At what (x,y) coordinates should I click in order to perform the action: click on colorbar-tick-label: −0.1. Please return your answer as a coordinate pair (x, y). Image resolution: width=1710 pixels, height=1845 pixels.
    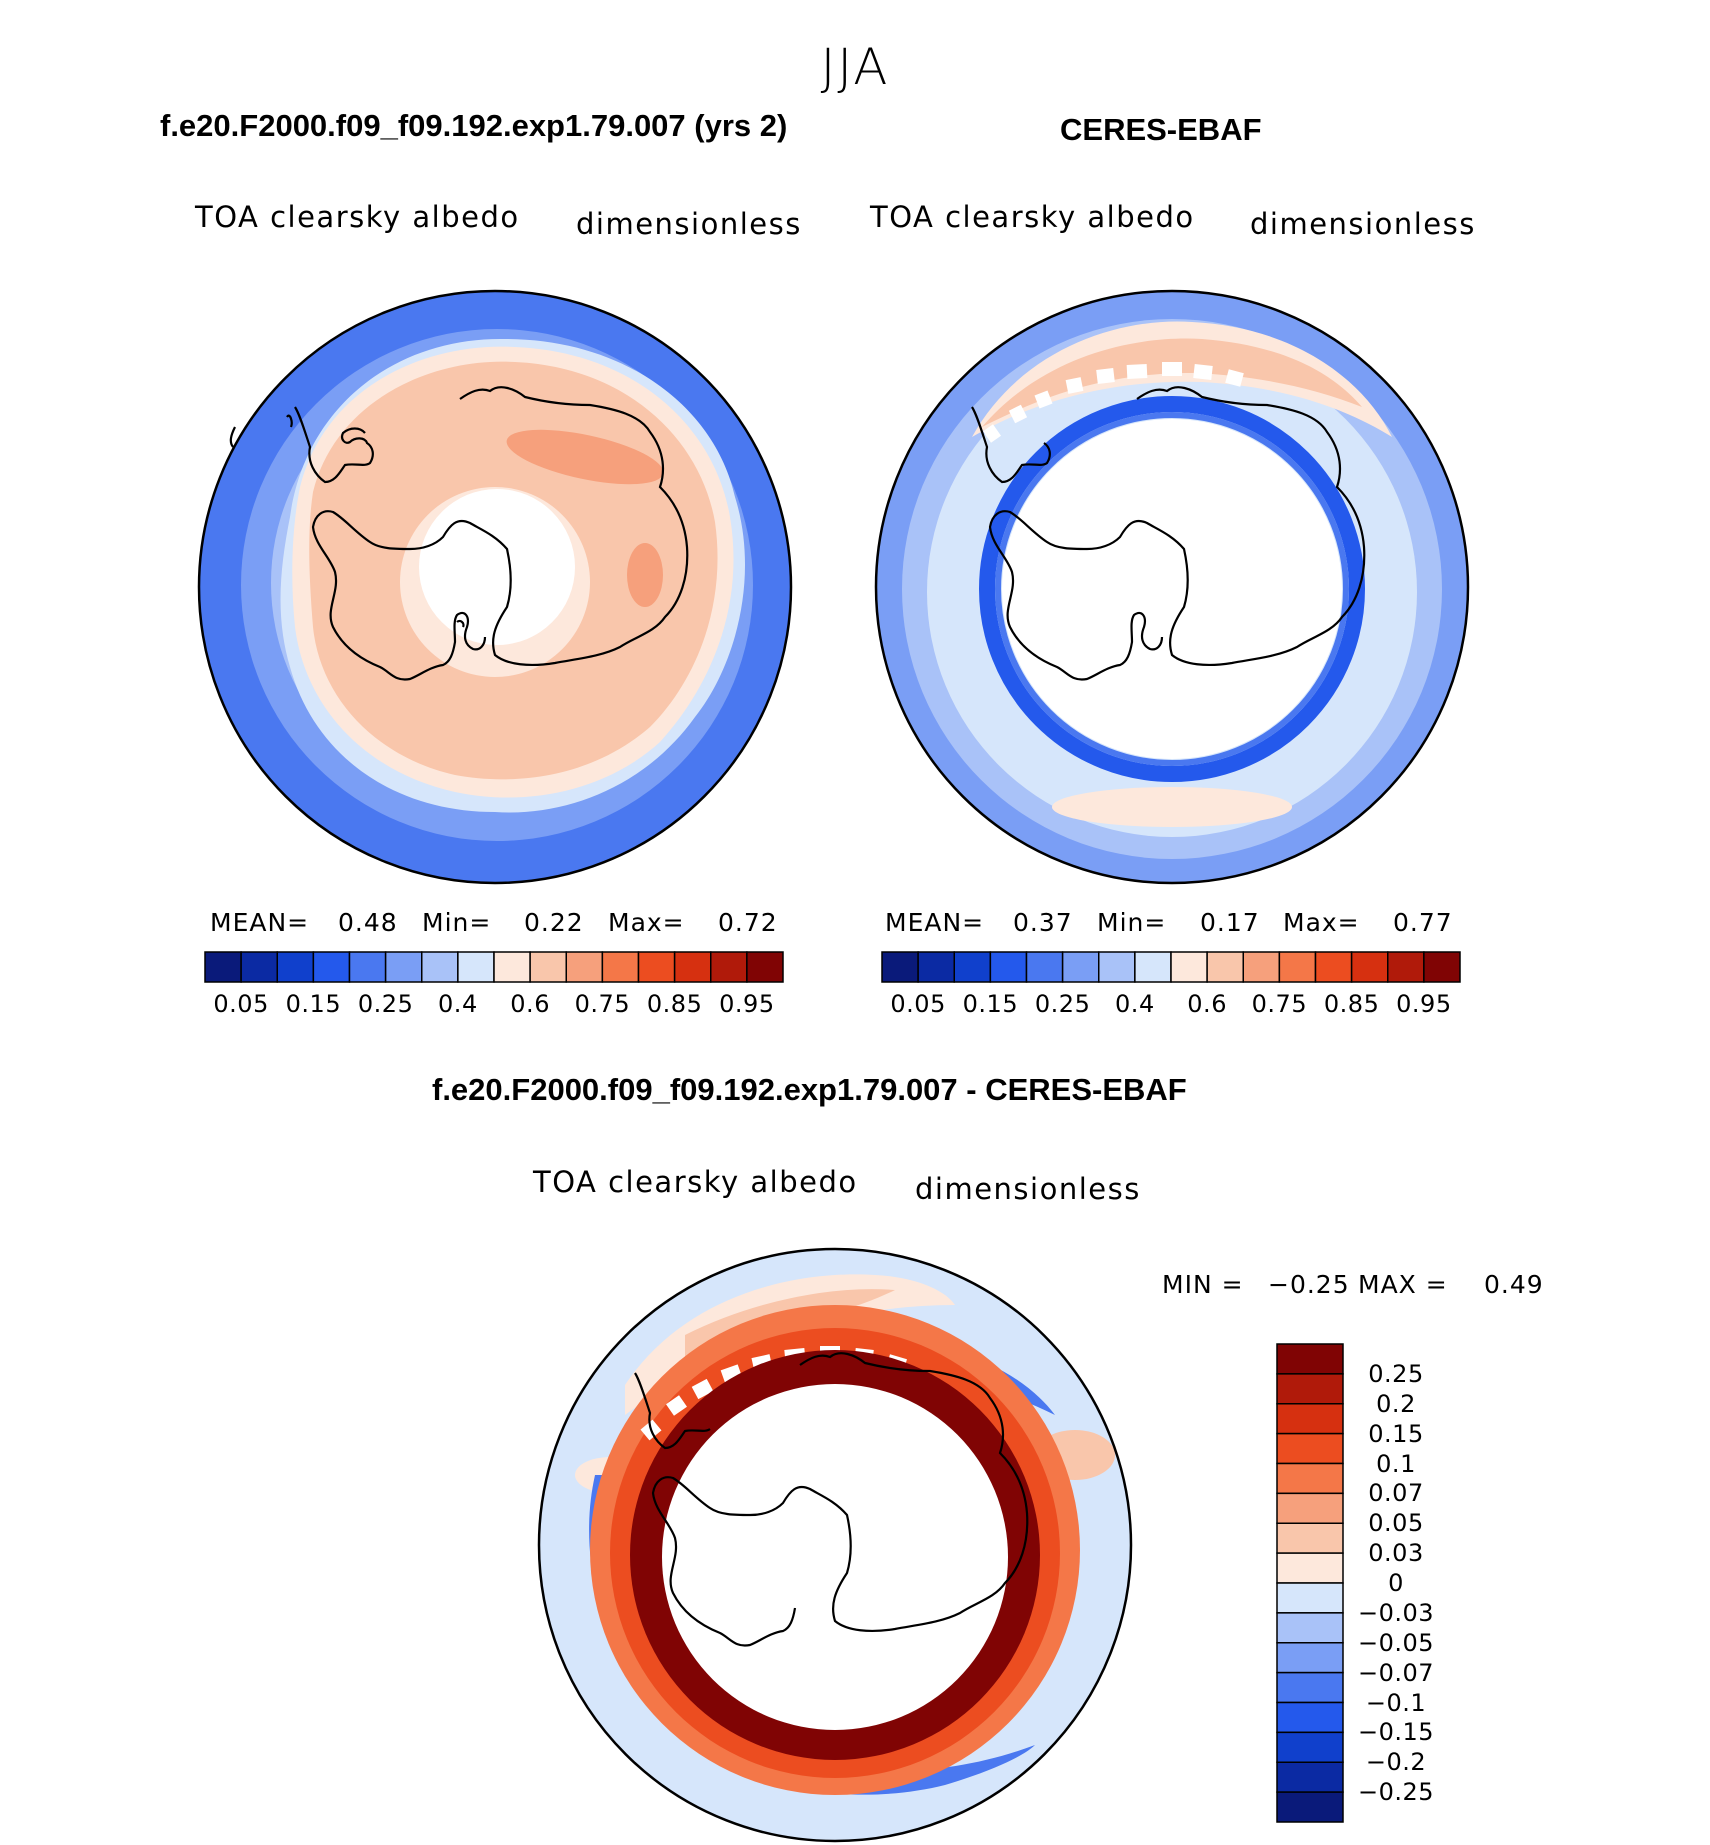
    Looking at the image, I should click on (1396, 1702).